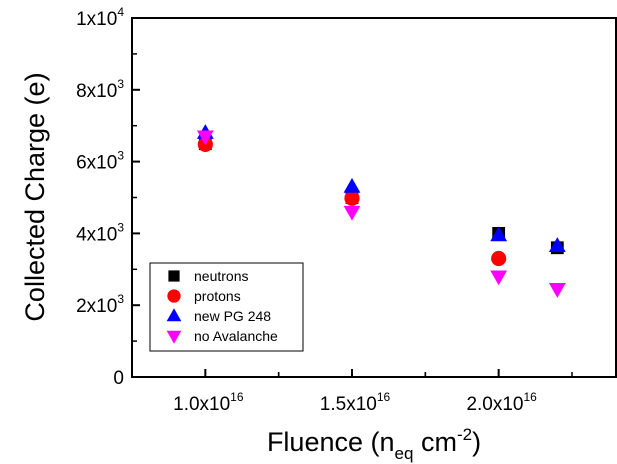 This screenshot has height=464, width=617. What do you see at coordinates (208, 402) in the screenshot?
I see `x-tick-label: 1.0x10¹⁶` at bounding box center [208, 402].